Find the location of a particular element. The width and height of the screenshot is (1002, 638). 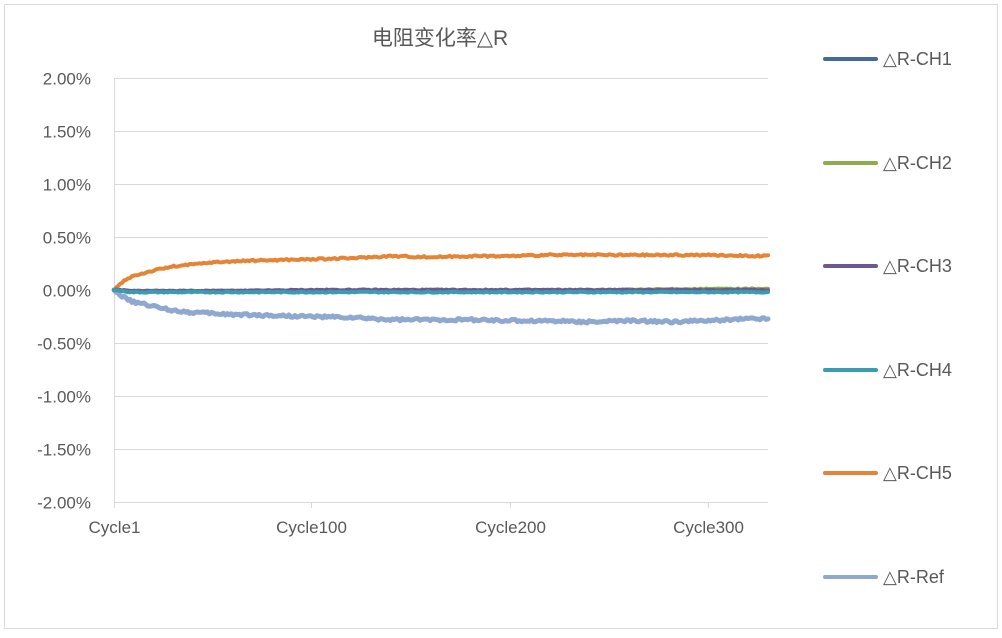

x-tick-label: Cycle1 is located at coordinates (115, 527).